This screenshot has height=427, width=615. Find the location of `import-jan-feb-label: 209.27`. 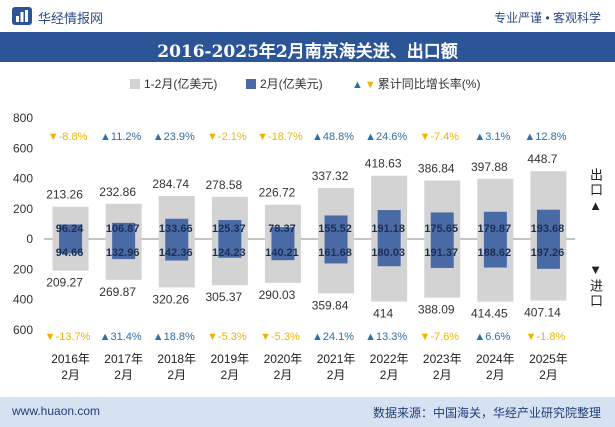

import-jan-feb-label: 209.27 is located at coordinates (64, 283).